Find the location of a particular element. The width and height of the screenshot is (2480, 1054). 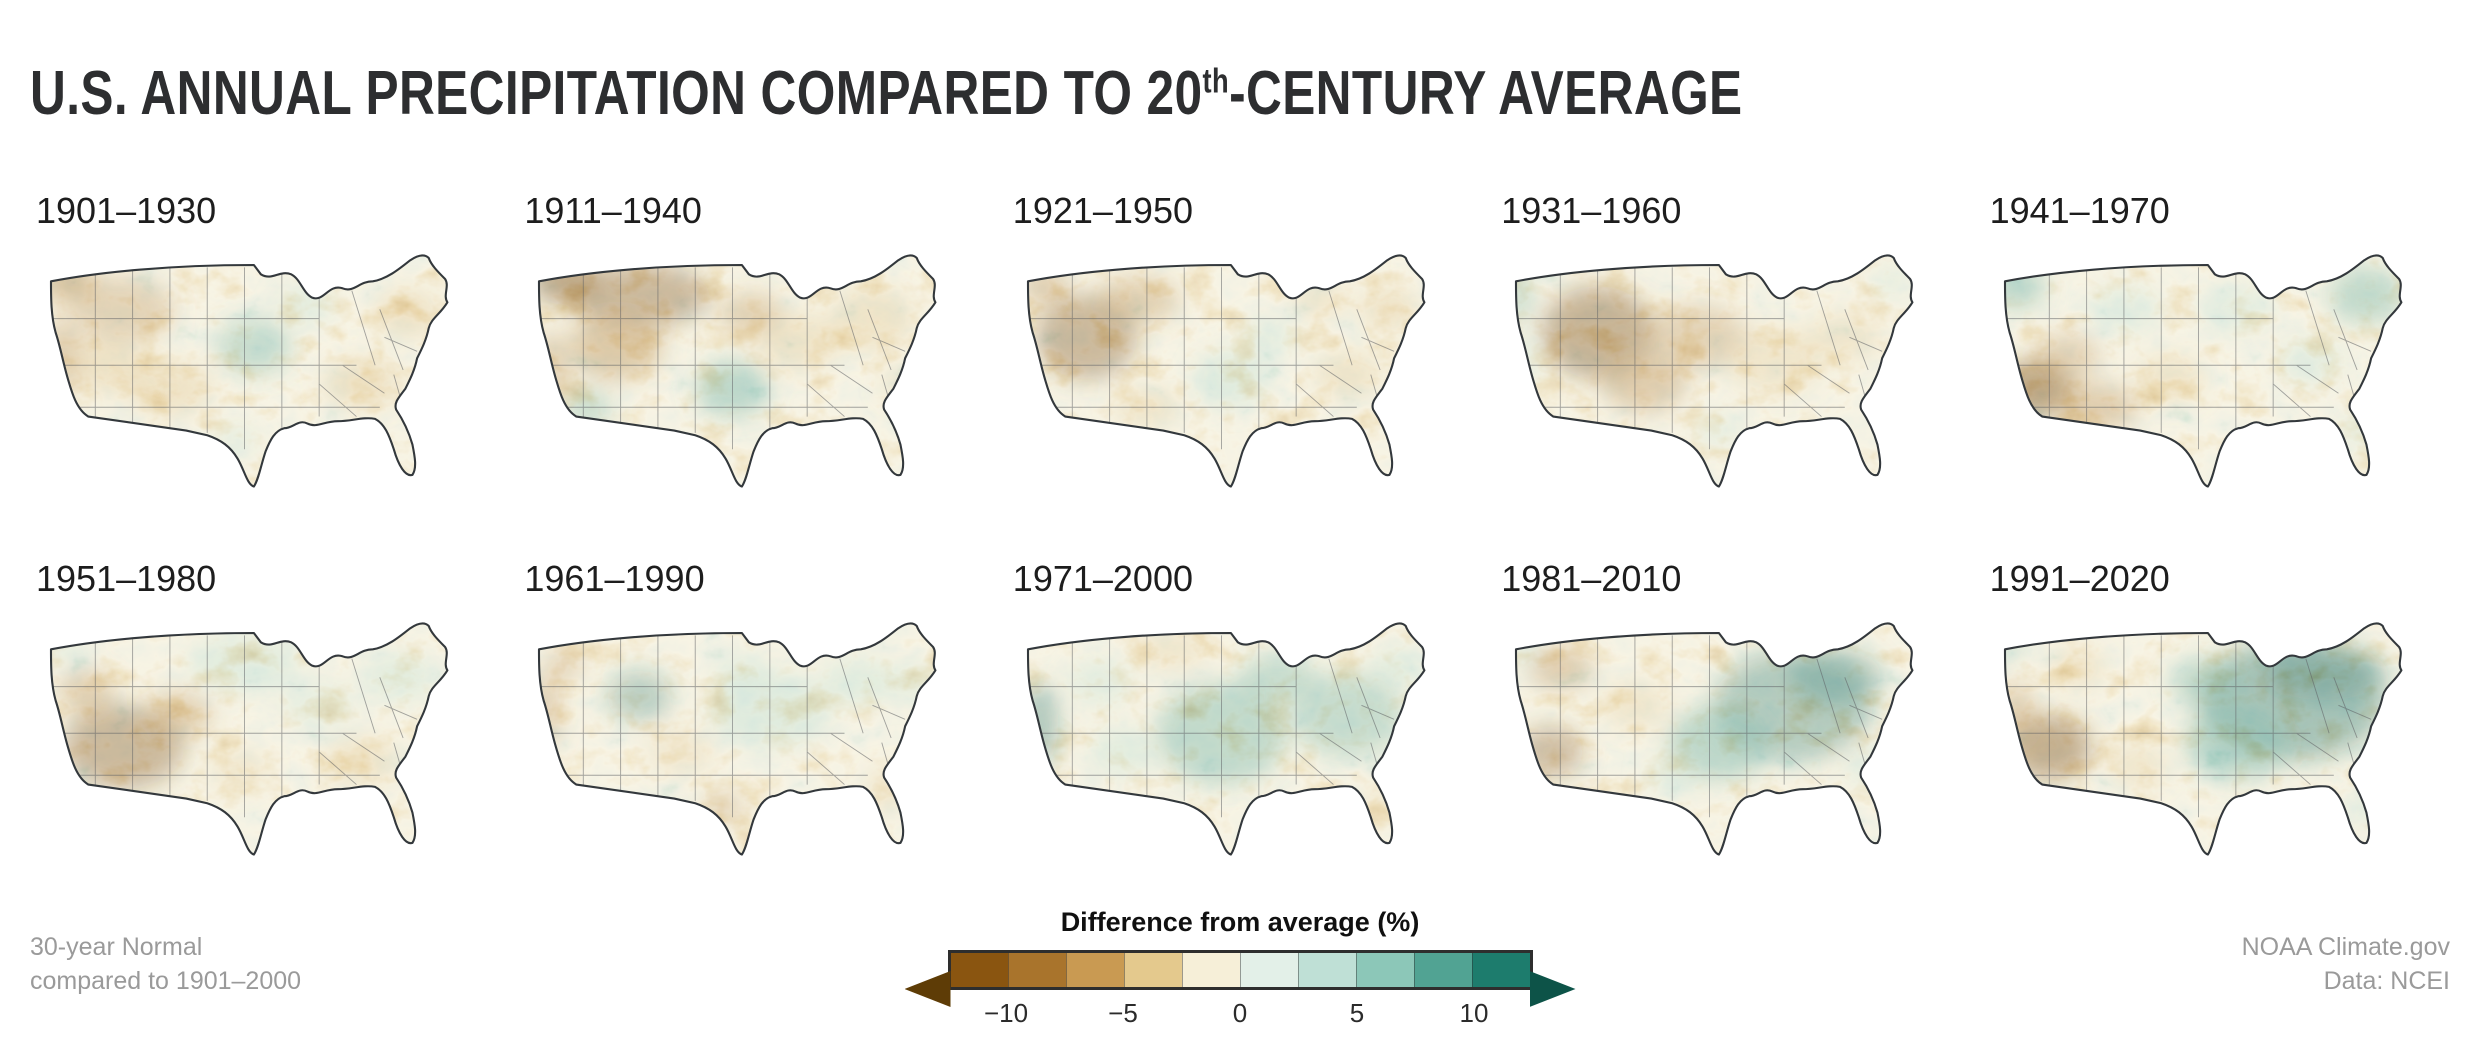

legend-bar-row: −10 −5 0 5 10 is located at coordinates (1240, 989).